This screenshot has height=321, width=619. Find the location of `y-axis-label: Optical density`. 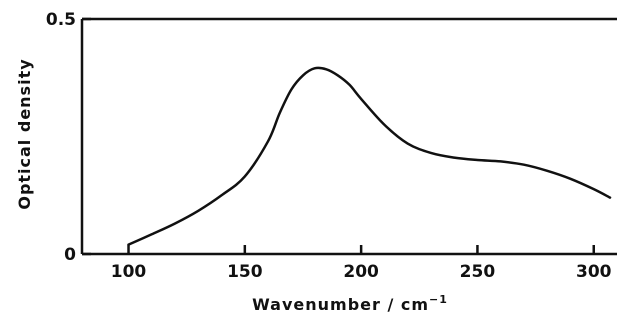

y-axis-label: Optical density is located at coordinates (24, 133).